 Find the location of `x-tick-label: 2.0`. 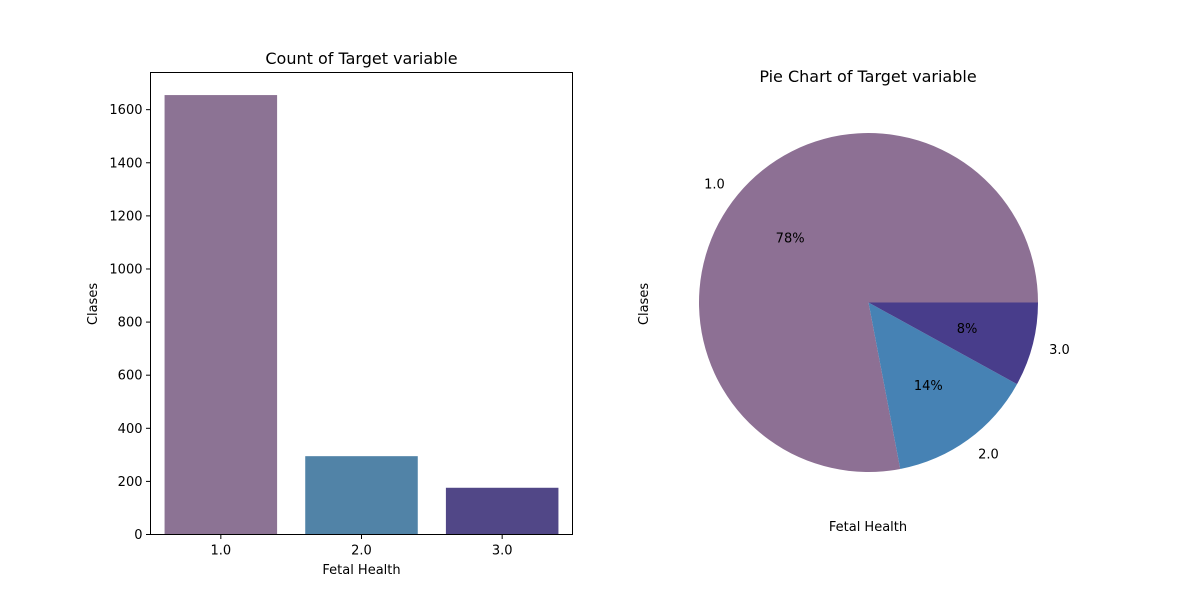

x-tick-label: 2.0 is located at coordinates (361, 551).